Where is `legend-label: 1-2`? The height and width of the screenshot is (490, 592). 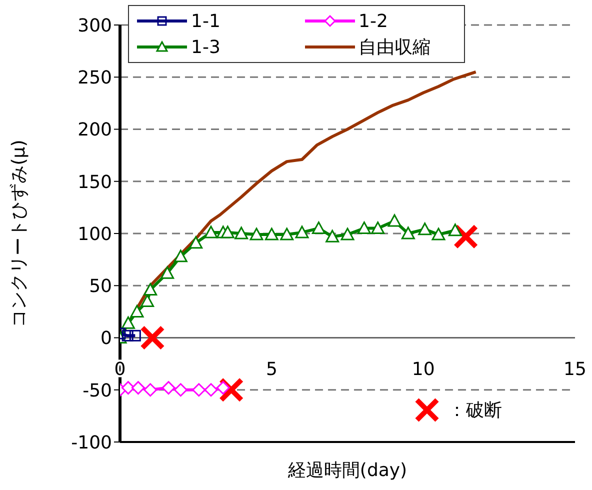
legend-label: 1-2 is located at coordinates (373, 21).